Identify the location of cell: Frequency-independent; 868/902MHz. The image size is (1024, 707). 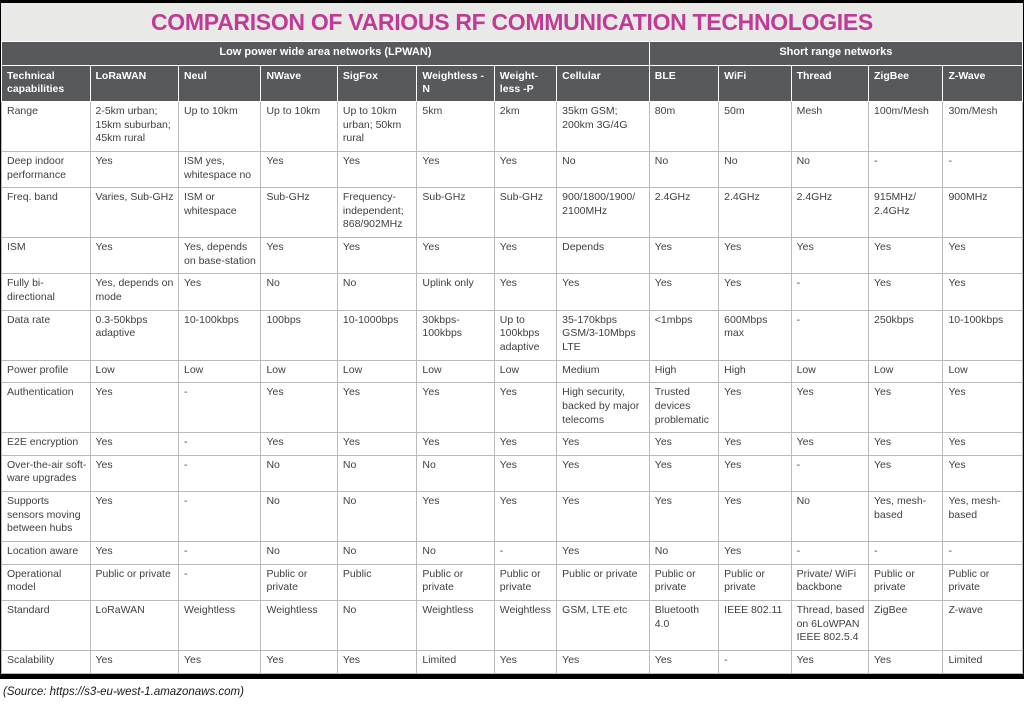
(377, 213).